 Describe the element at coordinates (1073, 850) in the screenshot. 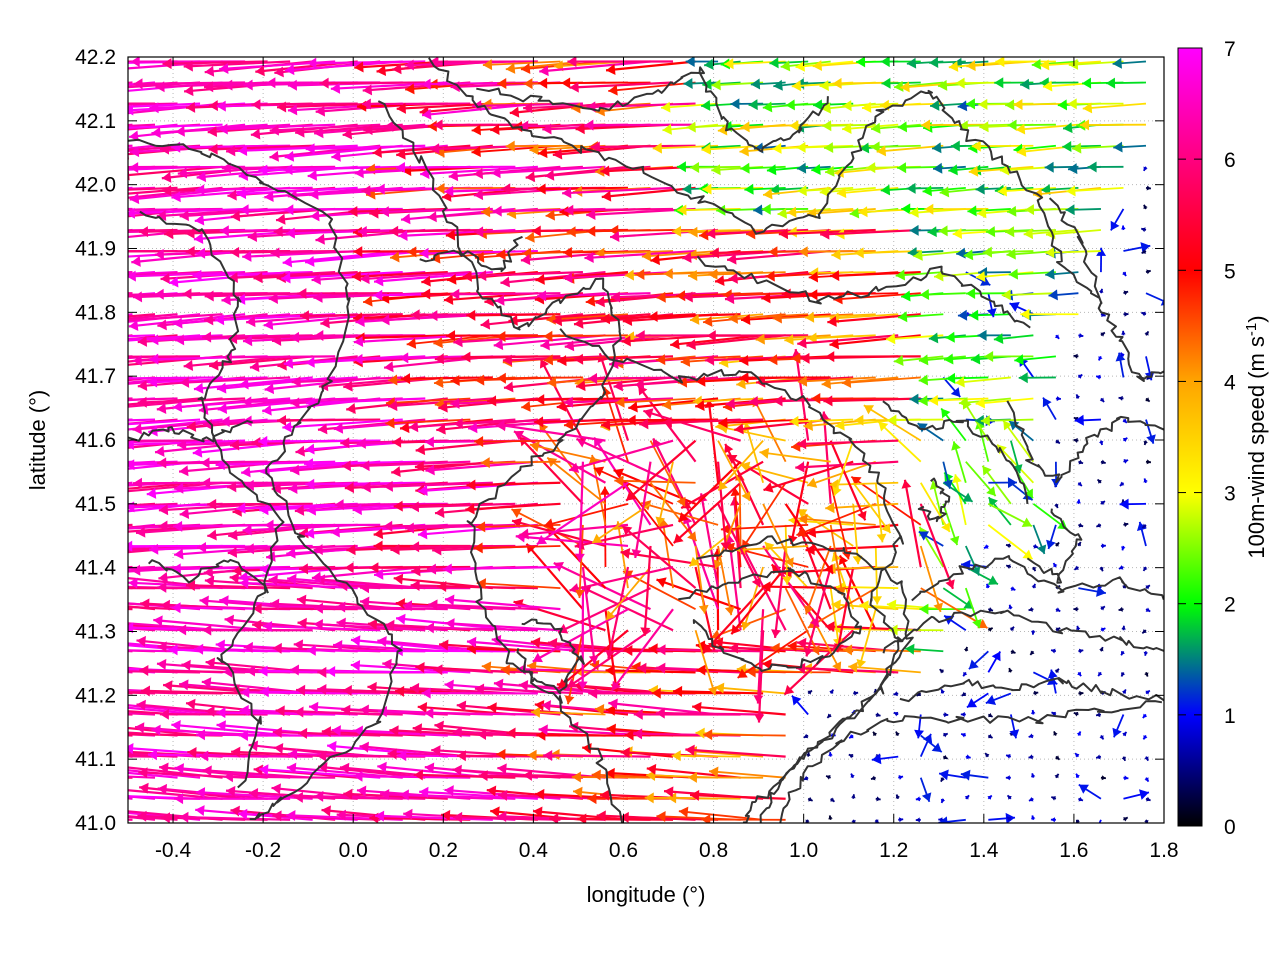

I see `x-tick-label: 1.6` at that location.